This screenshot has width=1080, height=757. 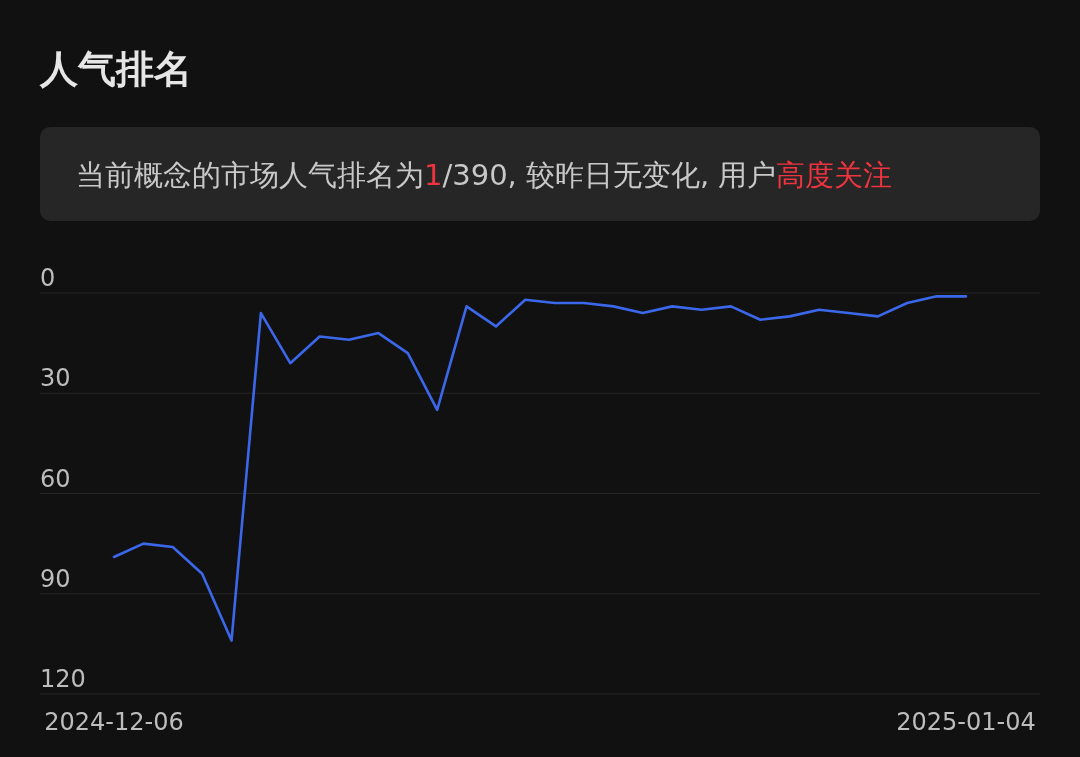 I want to click on y-tick-label: 60, so click(x=55, y=478).